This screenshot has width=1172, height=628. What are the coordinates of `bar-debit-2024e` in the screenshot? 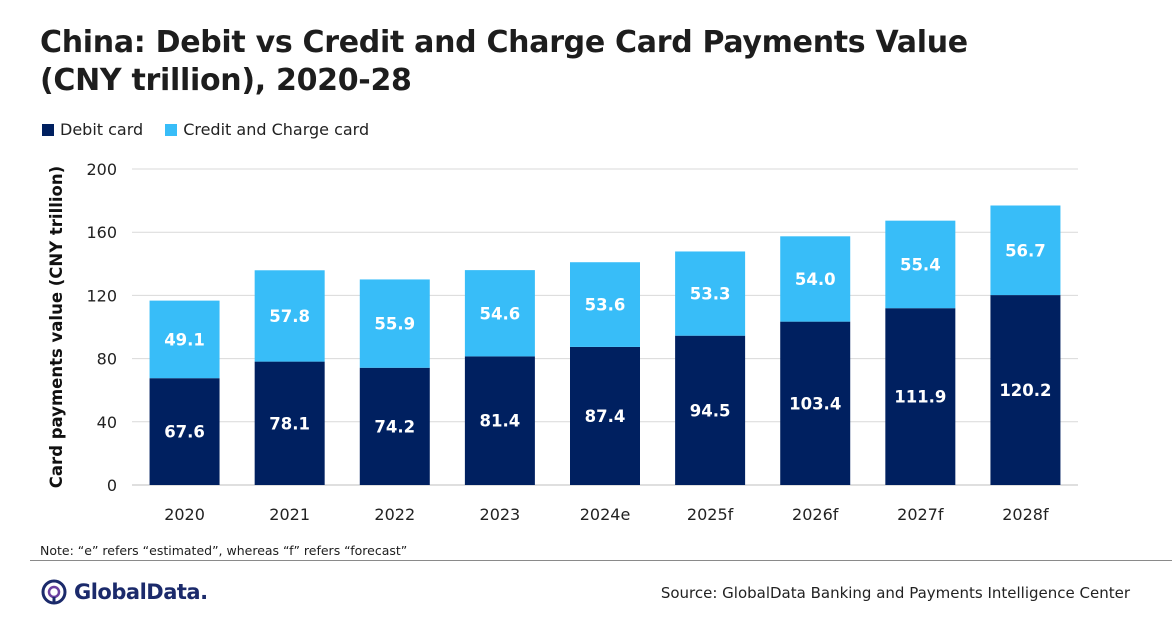 It's located at (605, 415).